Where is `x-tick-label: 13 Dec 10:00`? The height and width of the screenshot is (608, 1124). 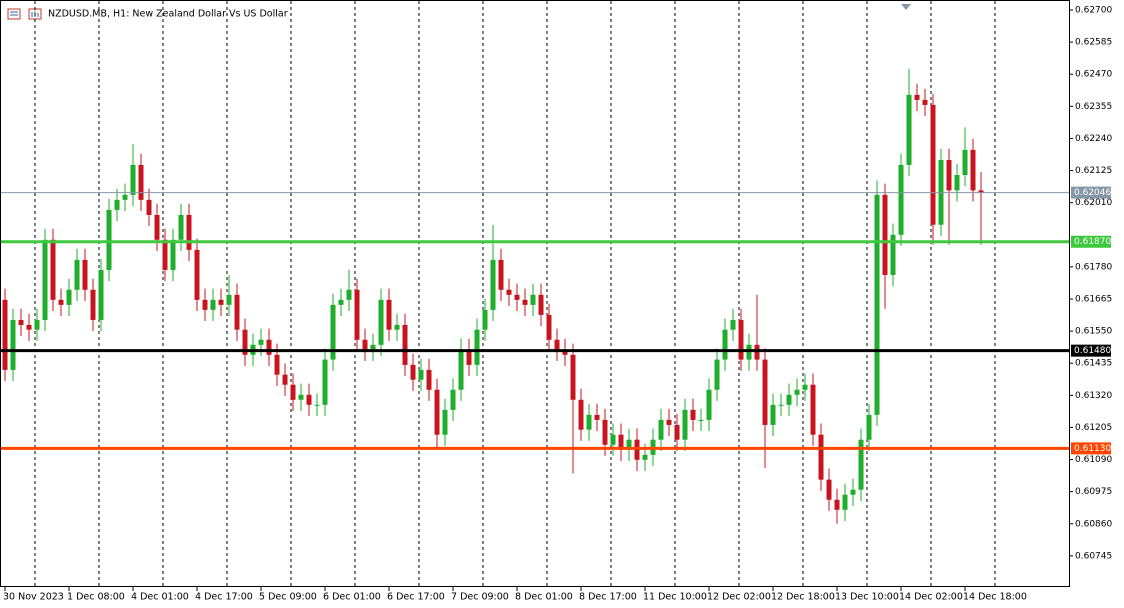
x-tick-label: 13 Dec 10:00 is located at coordinates (867, 597).